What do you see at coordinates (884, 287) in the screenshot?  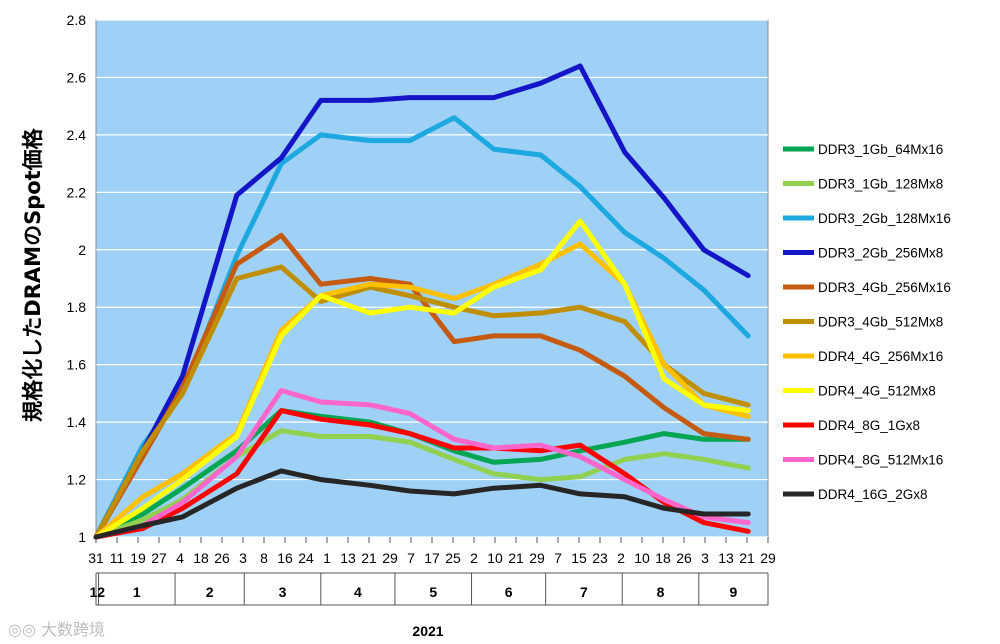 I see `legend-label: DDR3_4Gb_256Mx16` at bounding box center [884, 287].